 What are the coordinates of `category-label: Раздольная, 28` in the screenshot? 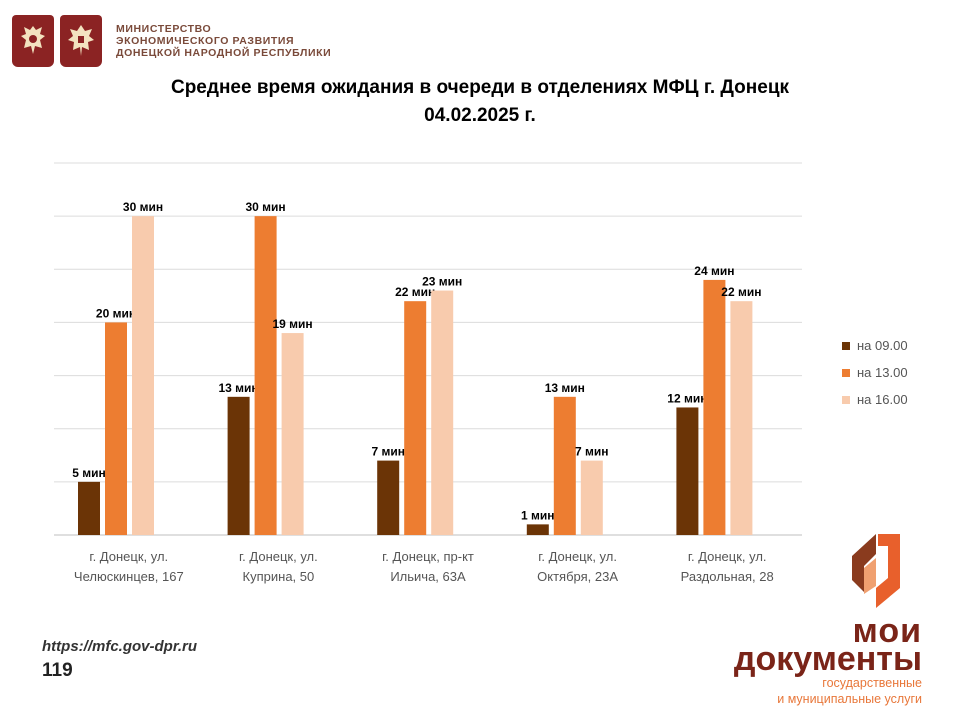 It's located at (727, 576).